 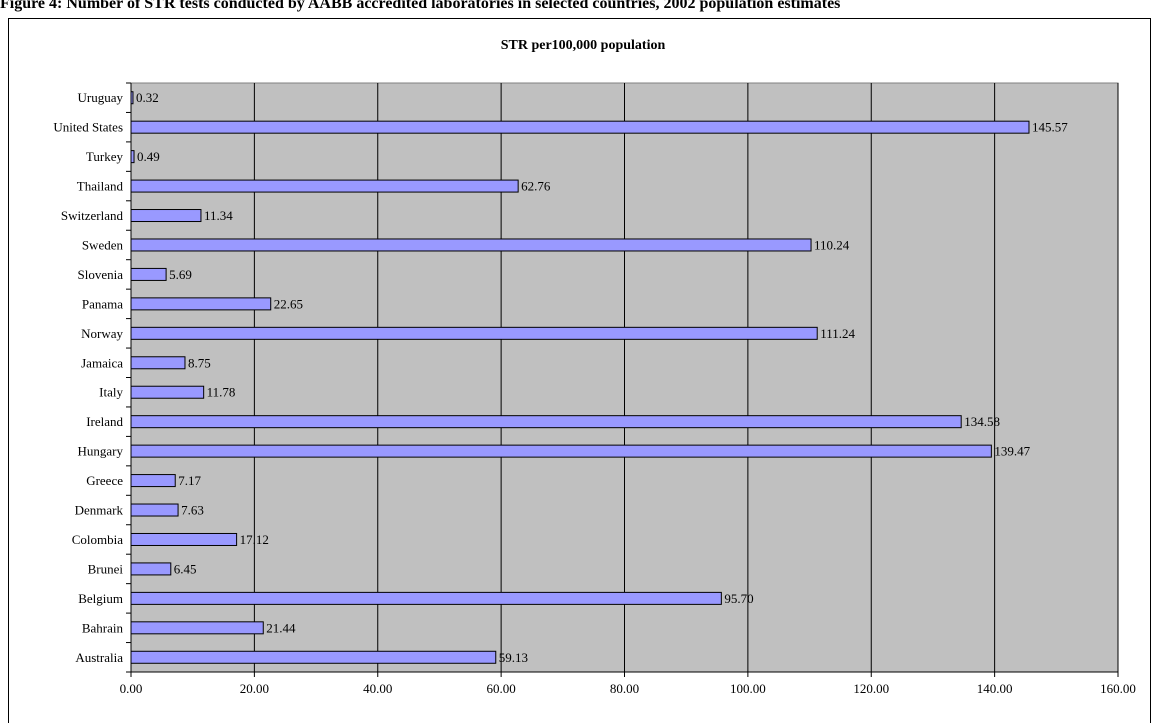 I want to click on category-label: Hungary, so click(x=101, y=451).